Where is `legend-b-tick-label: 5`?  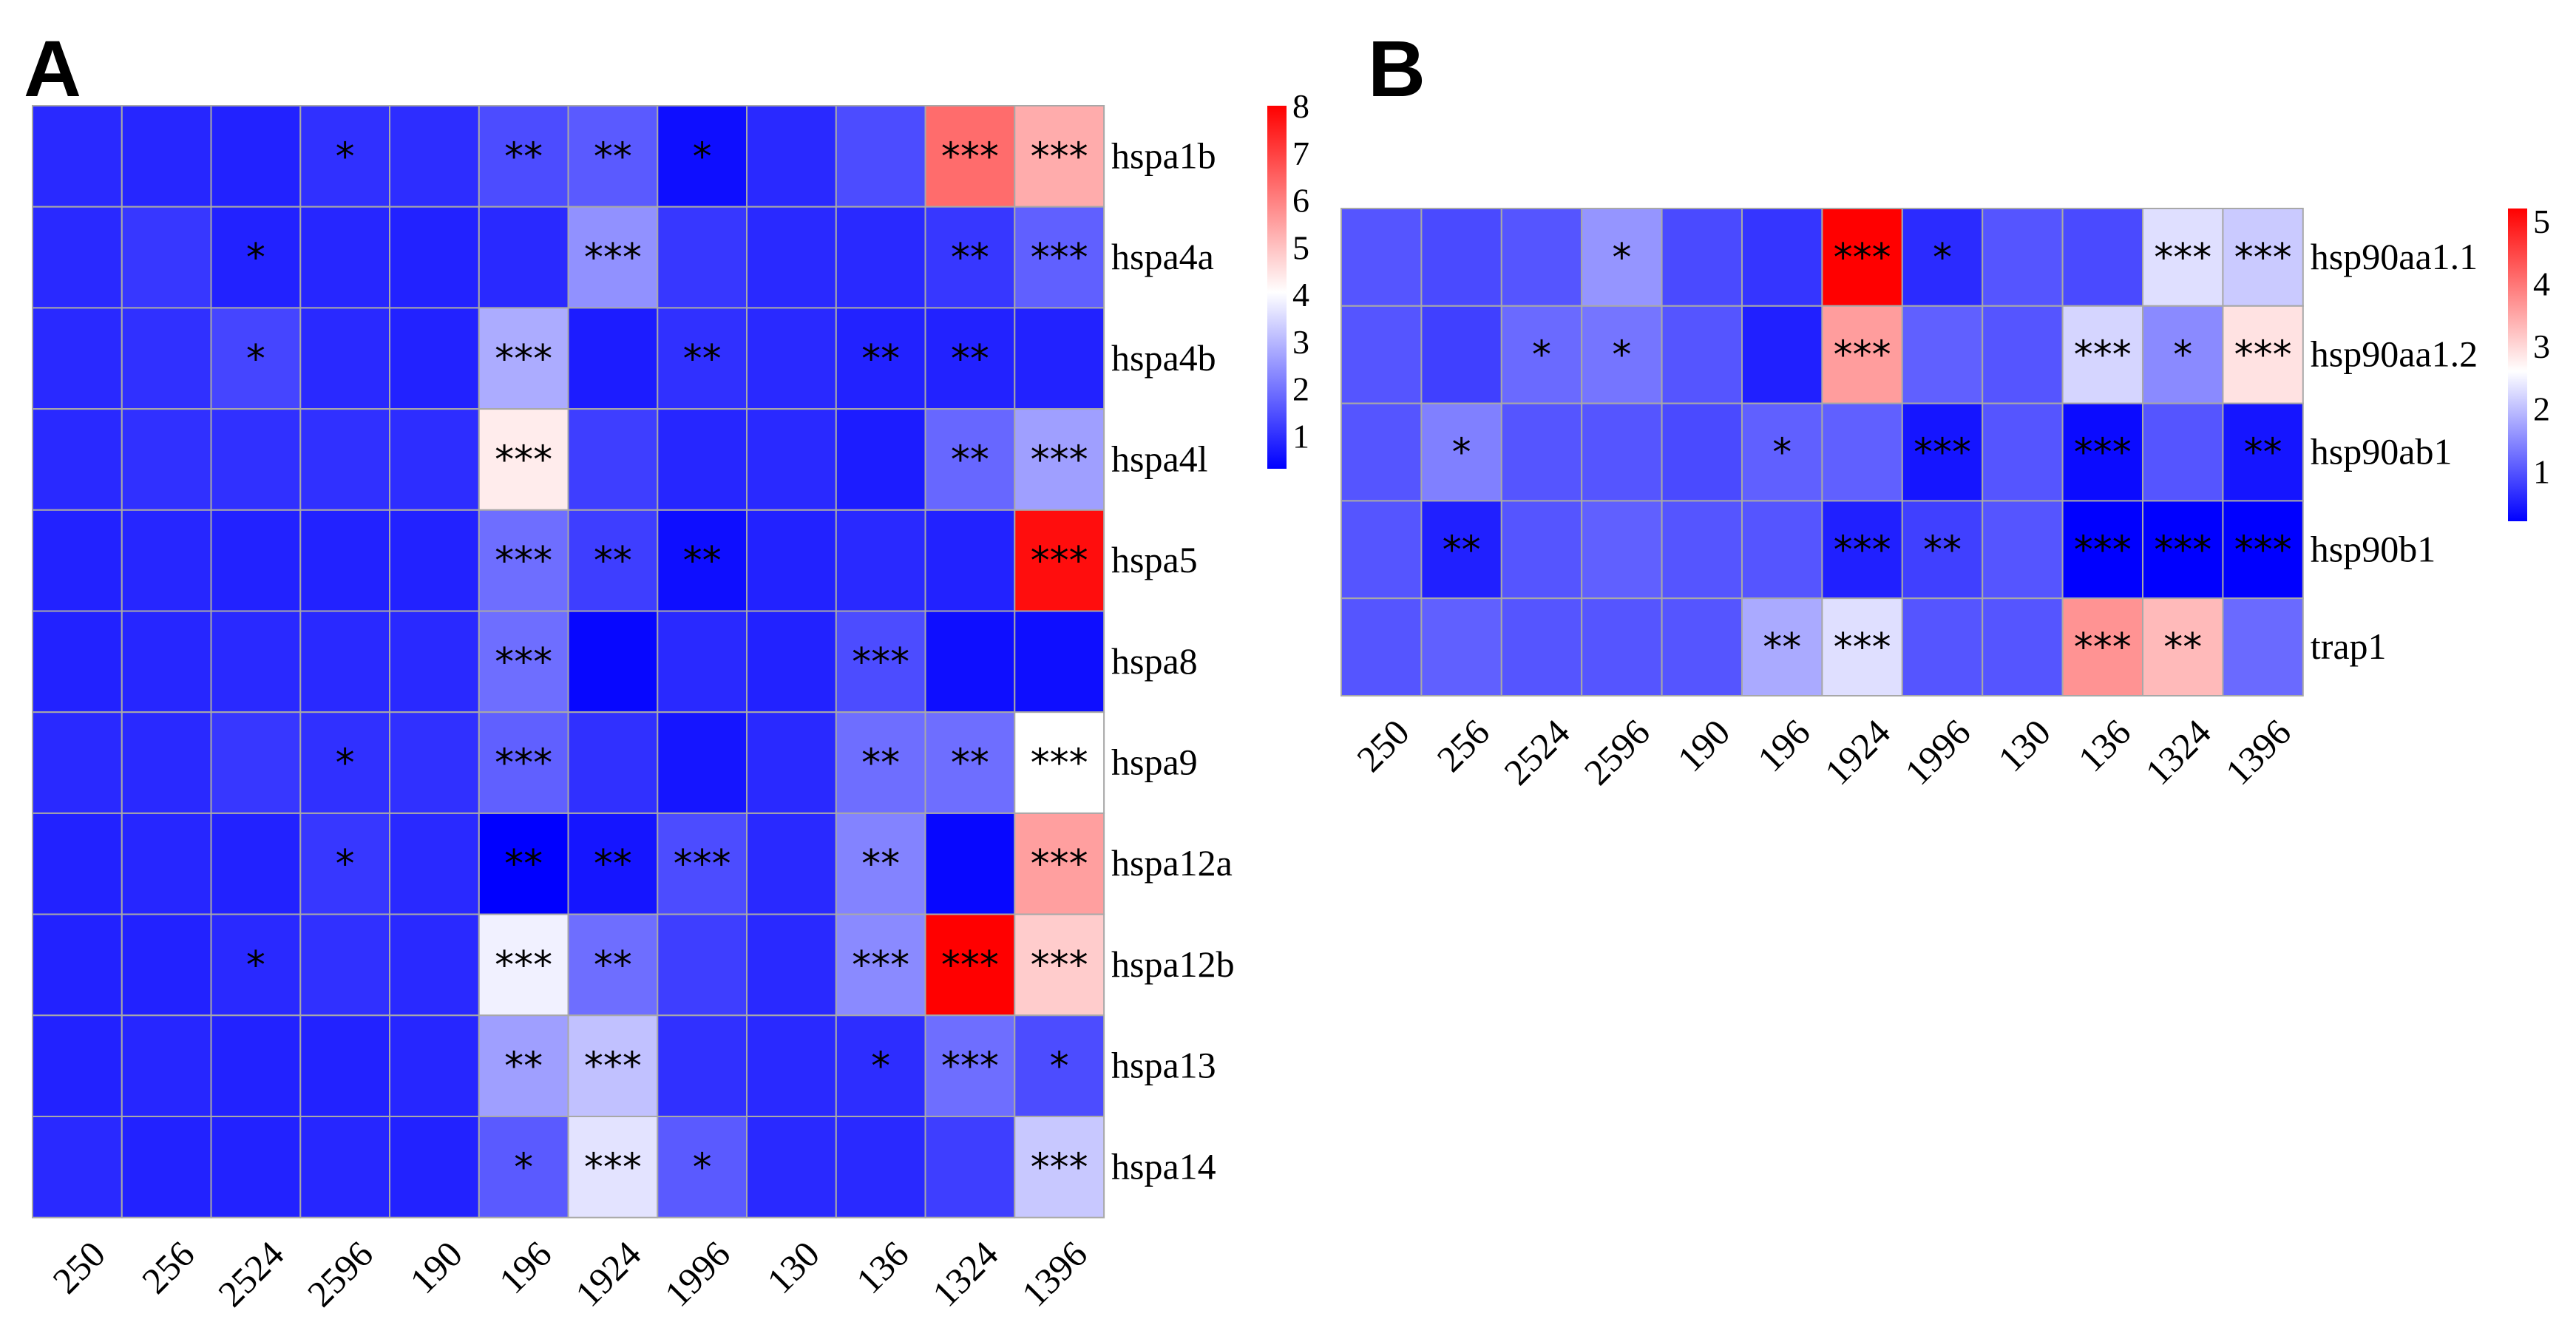
legend-b-tick-label: 5 is located at coordinates (2541, 221).